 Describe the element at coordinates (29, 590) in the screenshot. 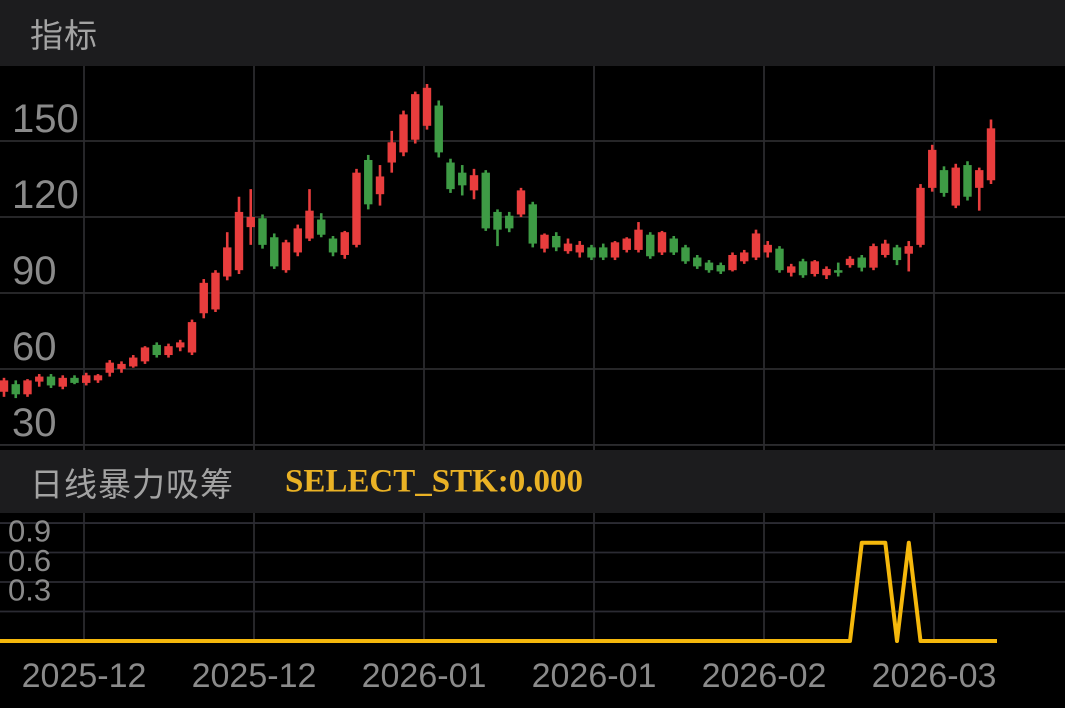

I see `indicator-y-tick-label: 0.3` at that location.